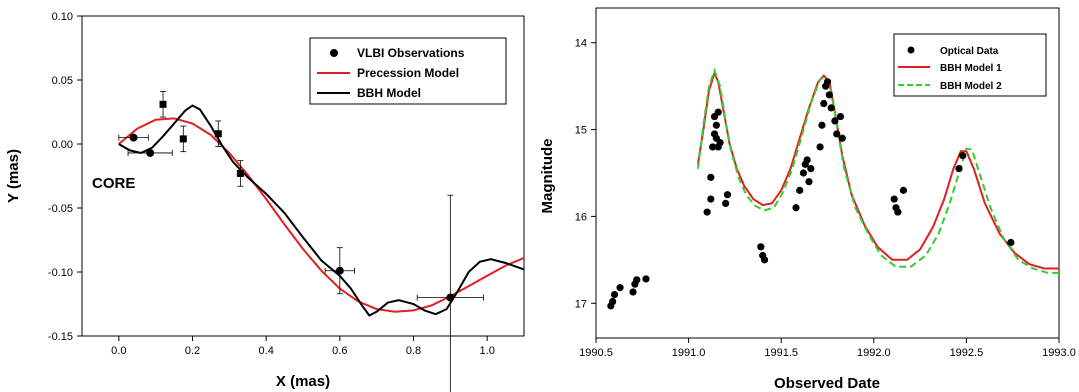 The height and width of the screenshot is (392, 1079). I want to click on y-tick-label: -0.05, so click(60, 209).